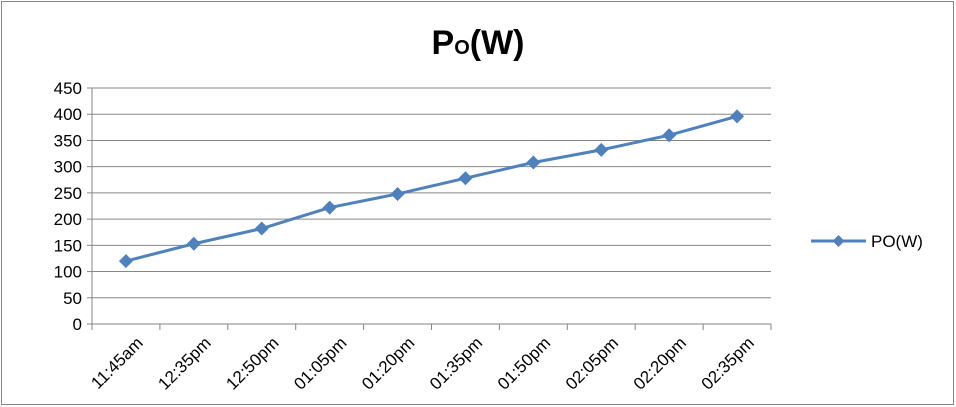  What do you see at coordinates (456, 363) in the screenshot?
I see `x-tick-label: 01:35pm` at bounding box center [456, 363].